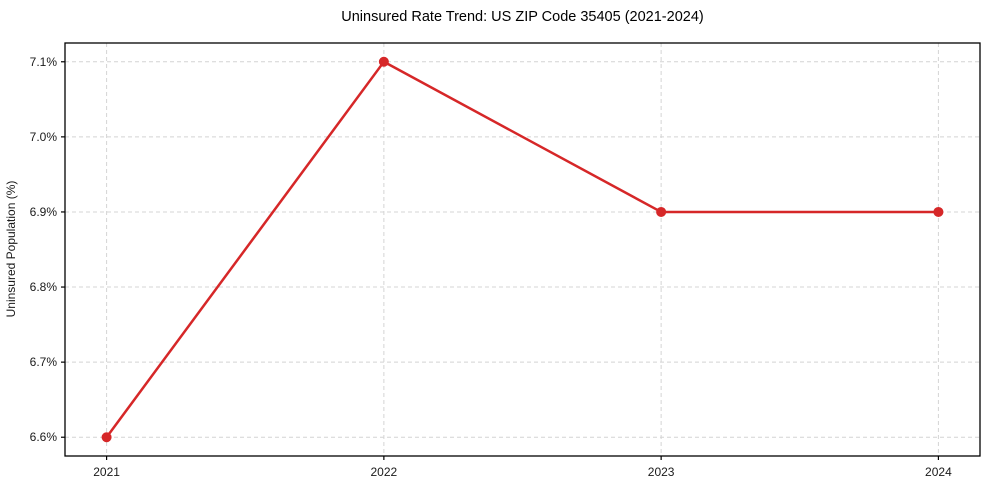 This screenshot has height=490, width=989. I want to click on y-axis-label: Uninsured Population (%), so click(11, 249).